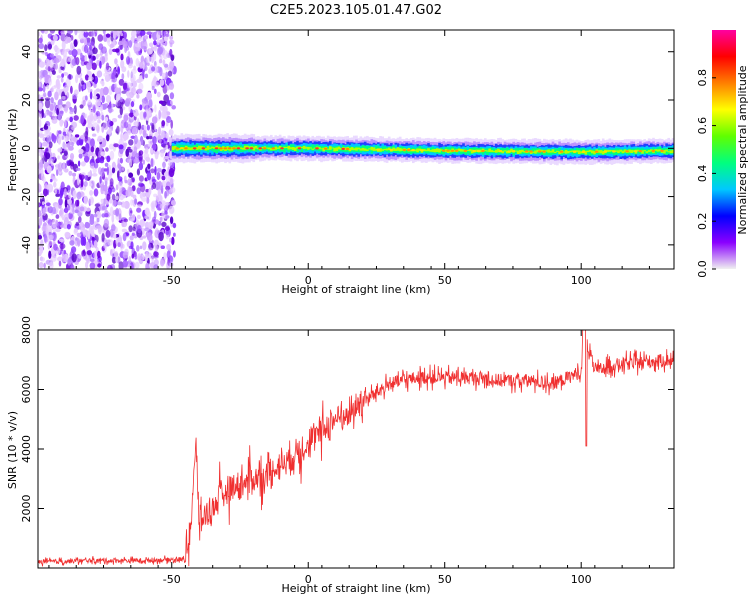 The image size is (750, 604). I want to click on colorbar-gradient, so click(724, 149).